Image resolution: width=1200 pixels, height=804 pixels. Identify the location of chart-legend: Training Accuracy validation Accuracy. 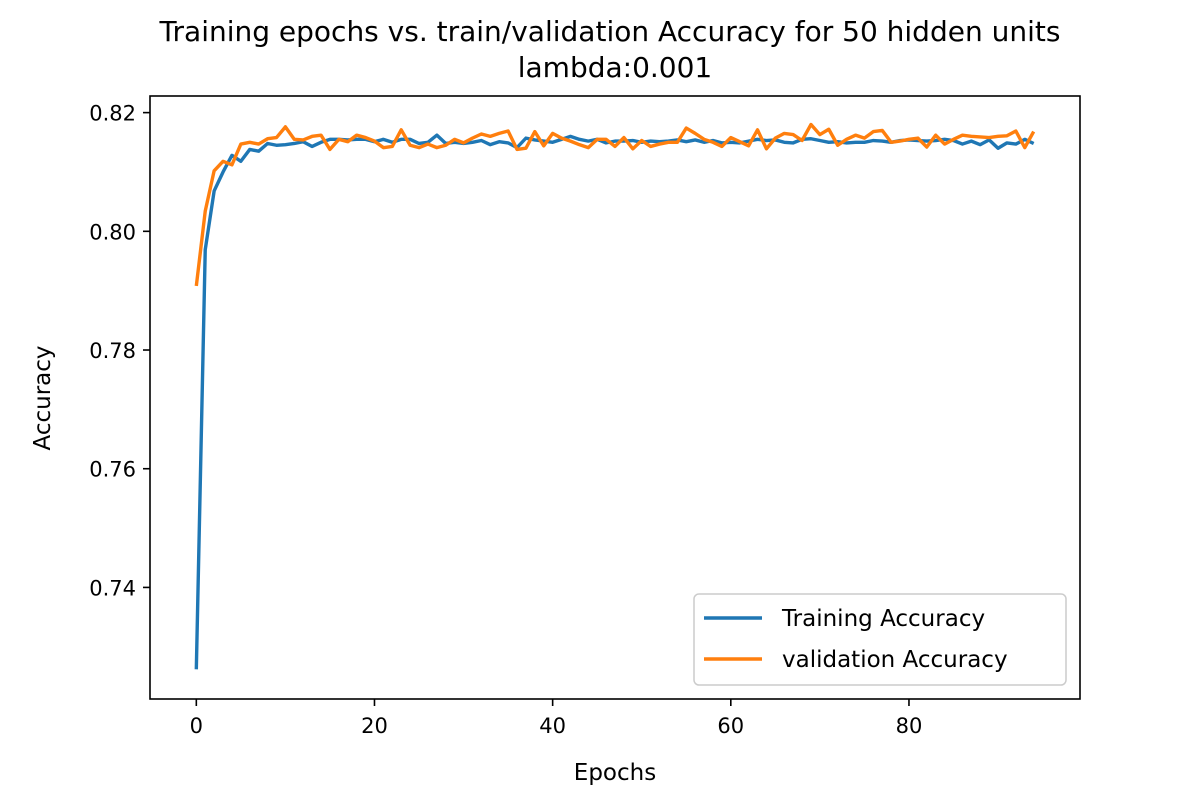
(880, 639).